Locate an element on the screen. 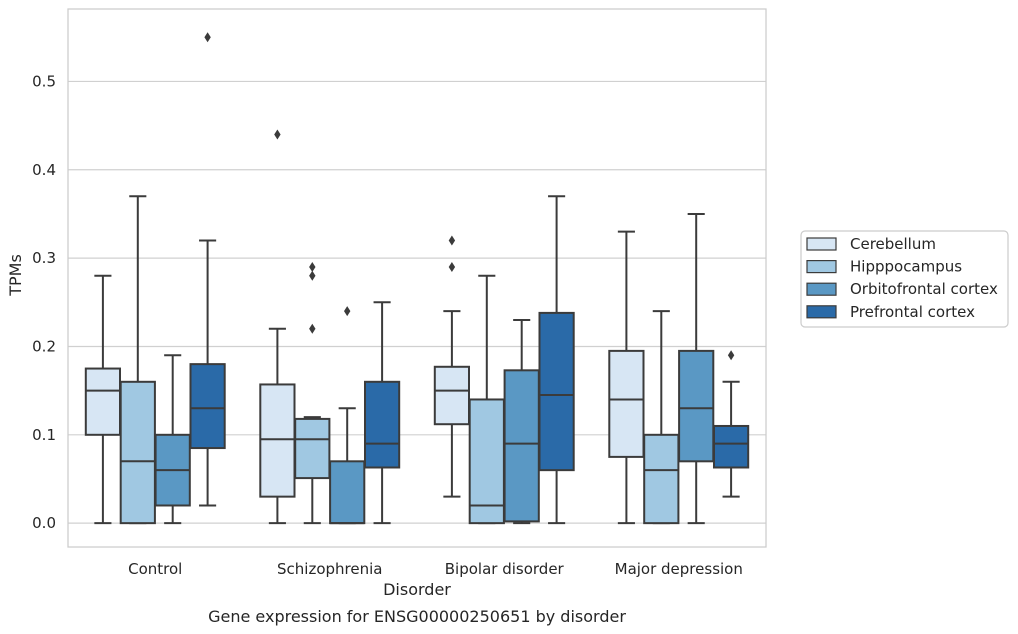  x-axis-label: Disorder is located at coordinates (417, 589).